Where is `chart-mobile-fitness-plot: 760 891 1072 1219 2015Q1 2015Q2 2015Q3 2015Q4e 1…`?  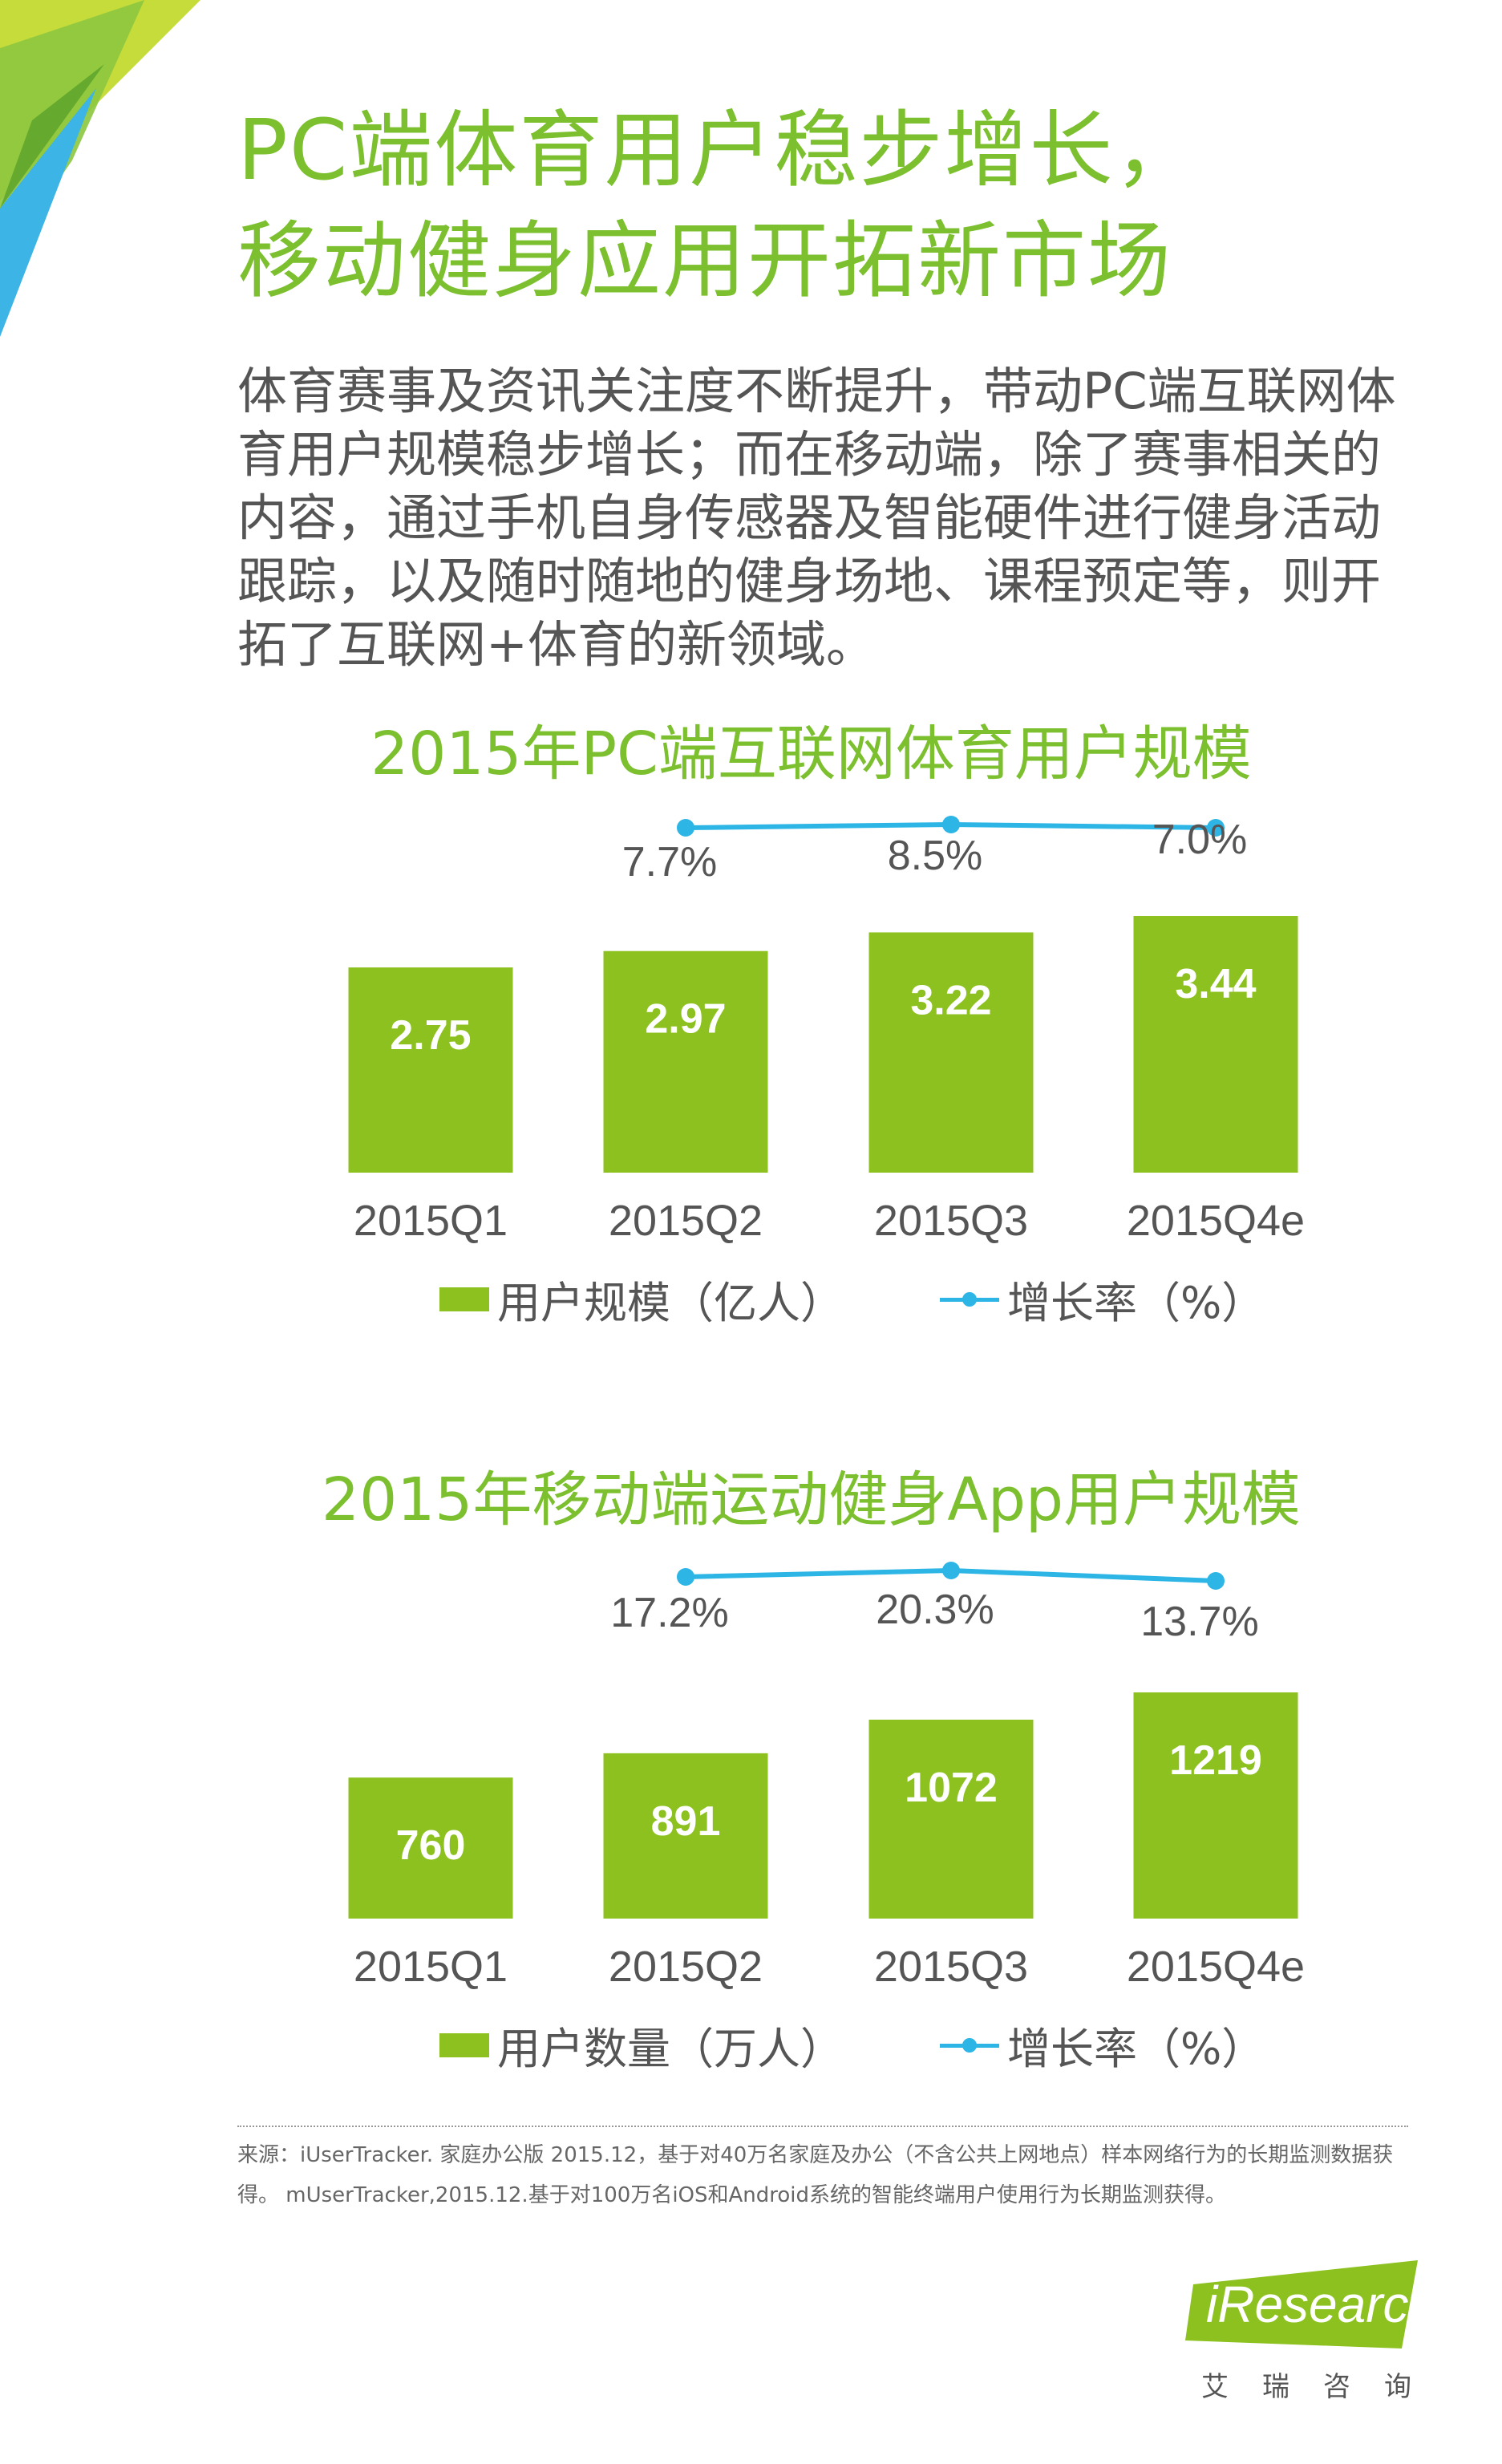
chart-mobile-fitness-plot: 760 891 1072 1219 2015Q1 2015Q2 2015Q3 2015Q4e 1… is located at coordinates (827, 1776).